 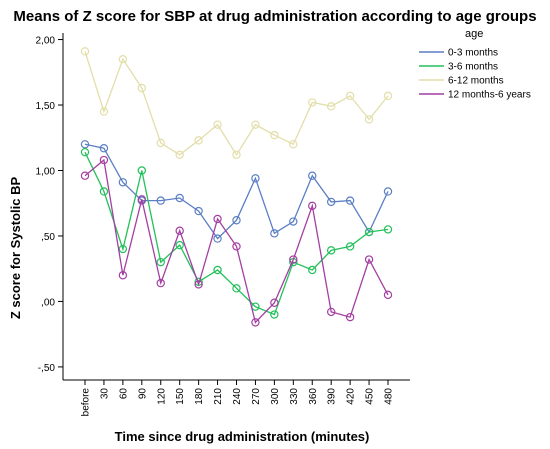 What do you see at coordinates (15, 248) in the screenshot?
I see `y-axis-label: Z score for Systolic BP` at bounding box center [15, 248].